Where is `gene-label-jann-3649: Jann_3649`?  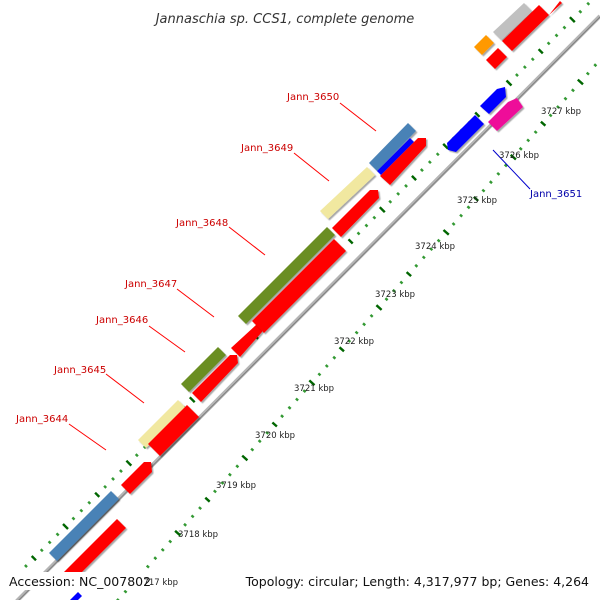
gene-label-jann-3649: Jann_3649 is located at coordinates (266, 148).